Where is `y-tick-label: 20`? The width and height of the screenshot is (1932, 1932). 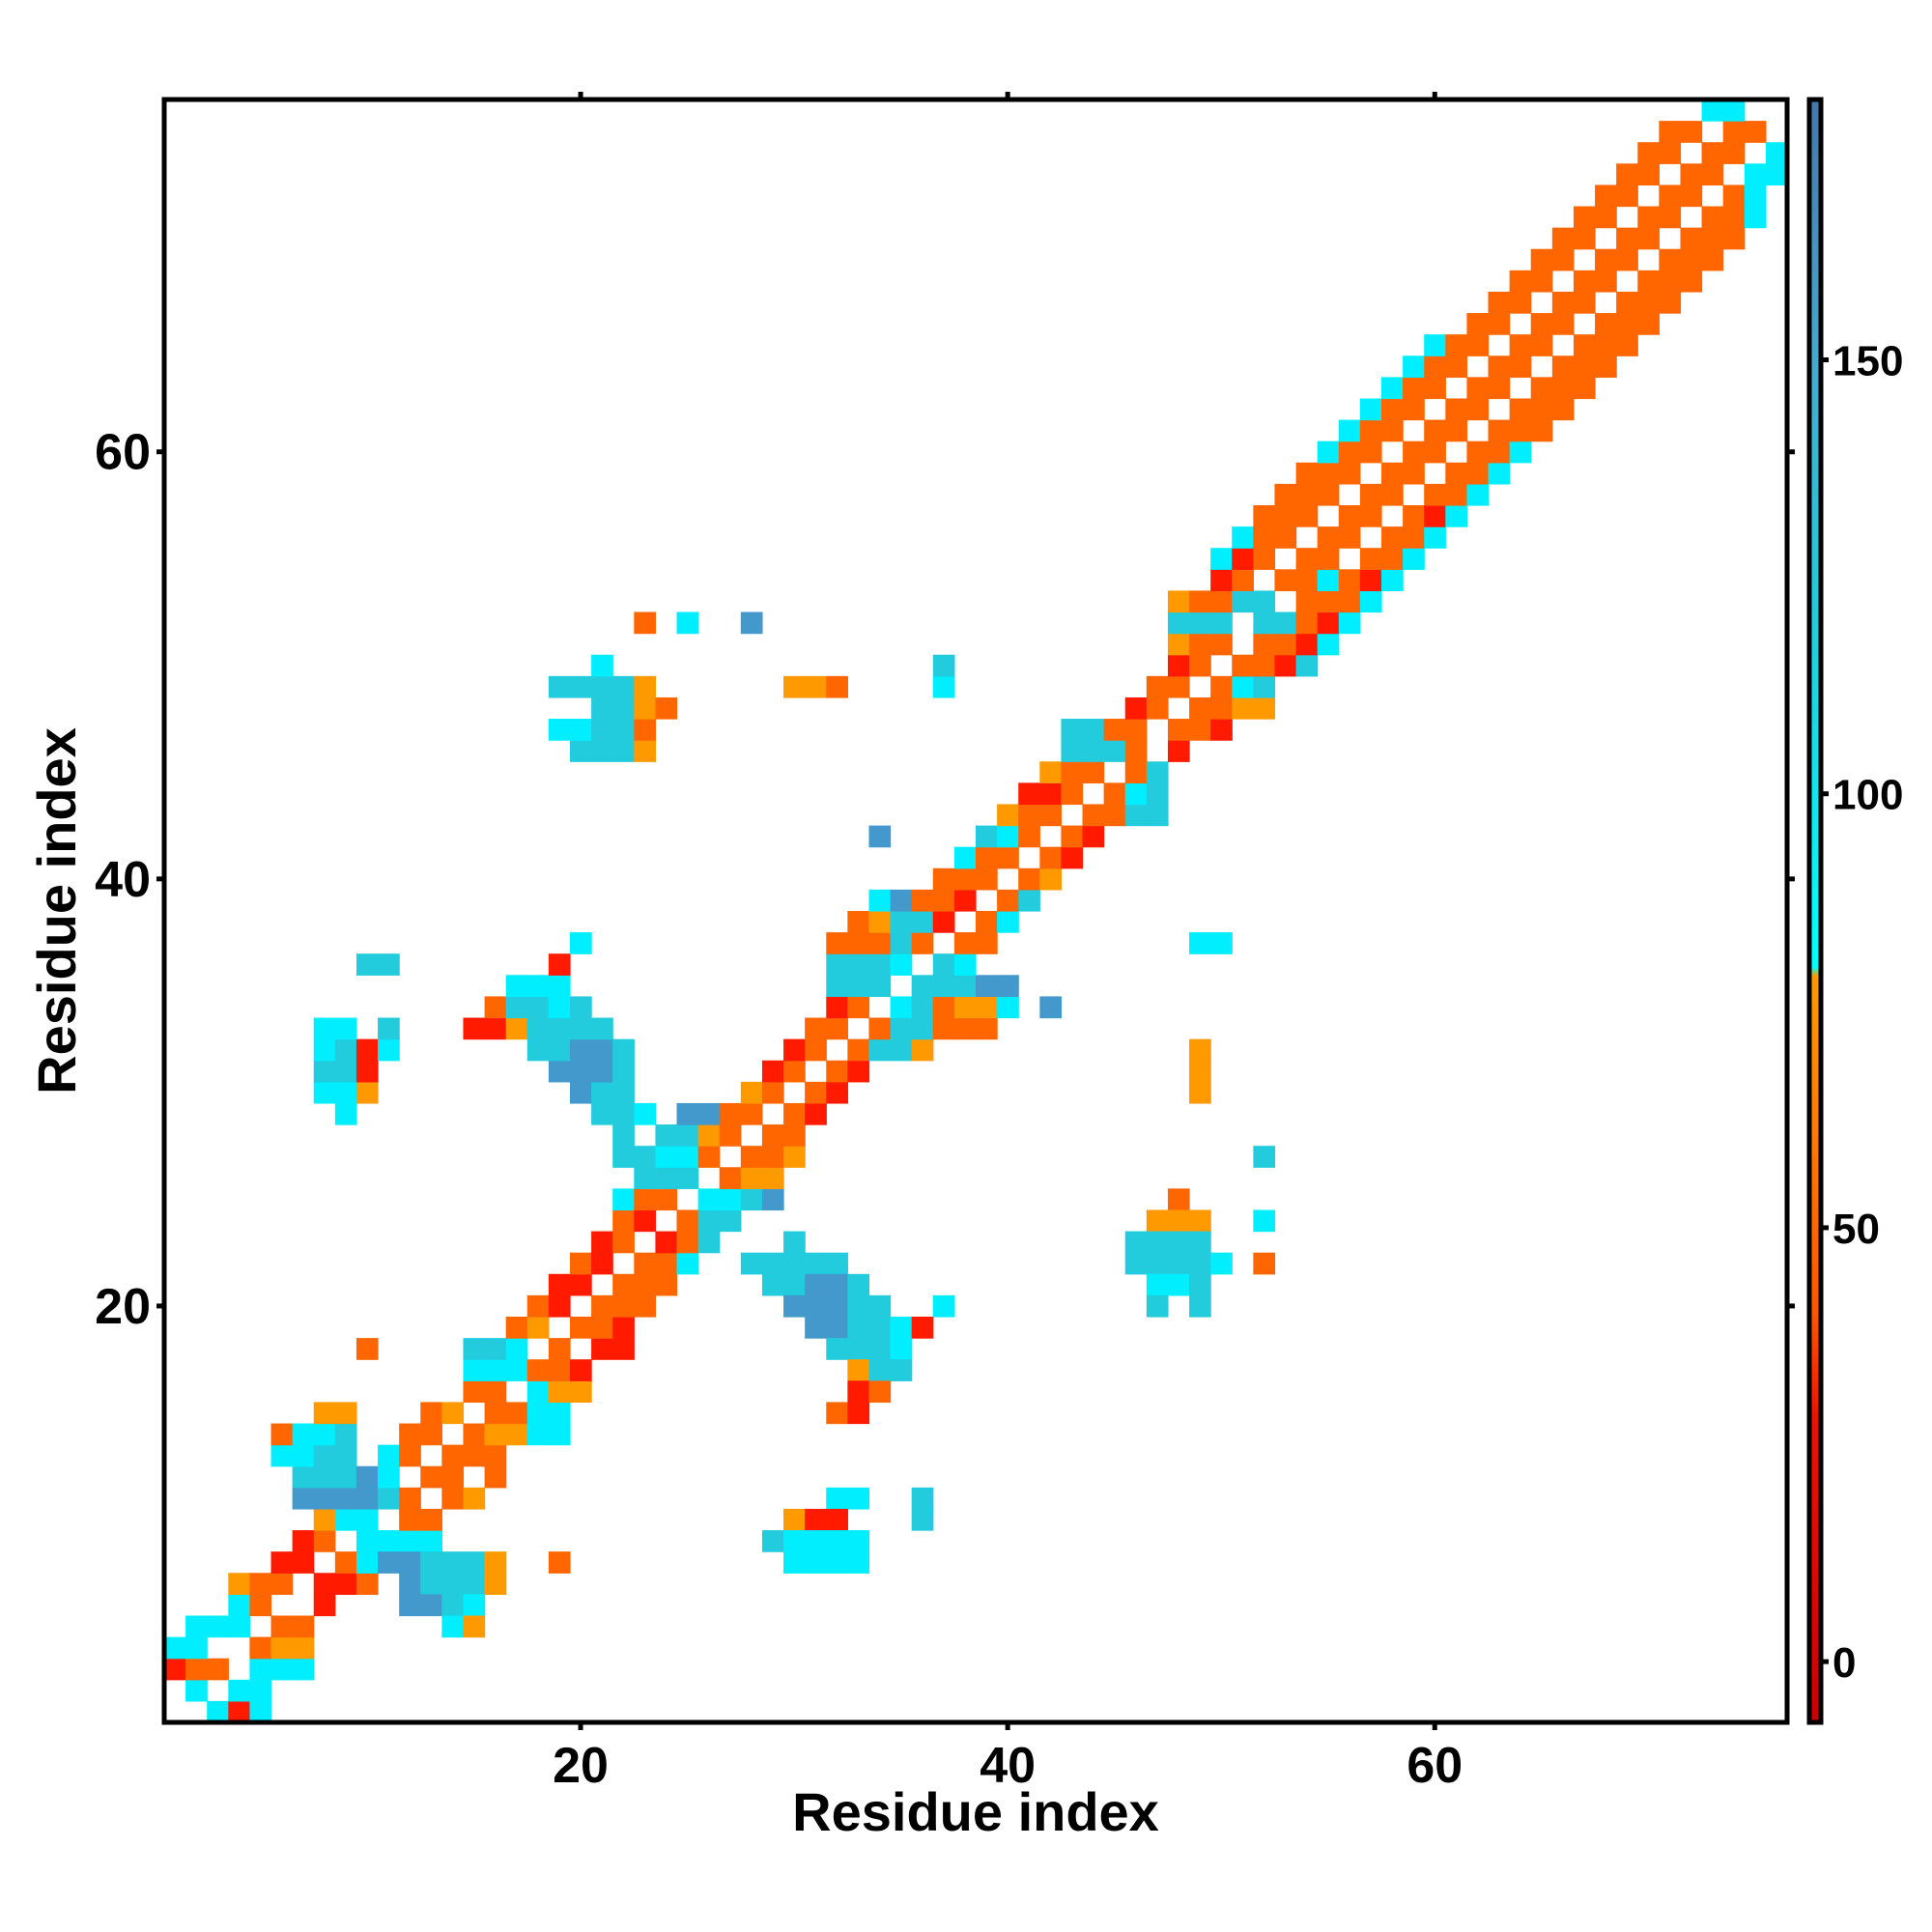
y-tick-label: 20 is located at coordinates (123, 1307).